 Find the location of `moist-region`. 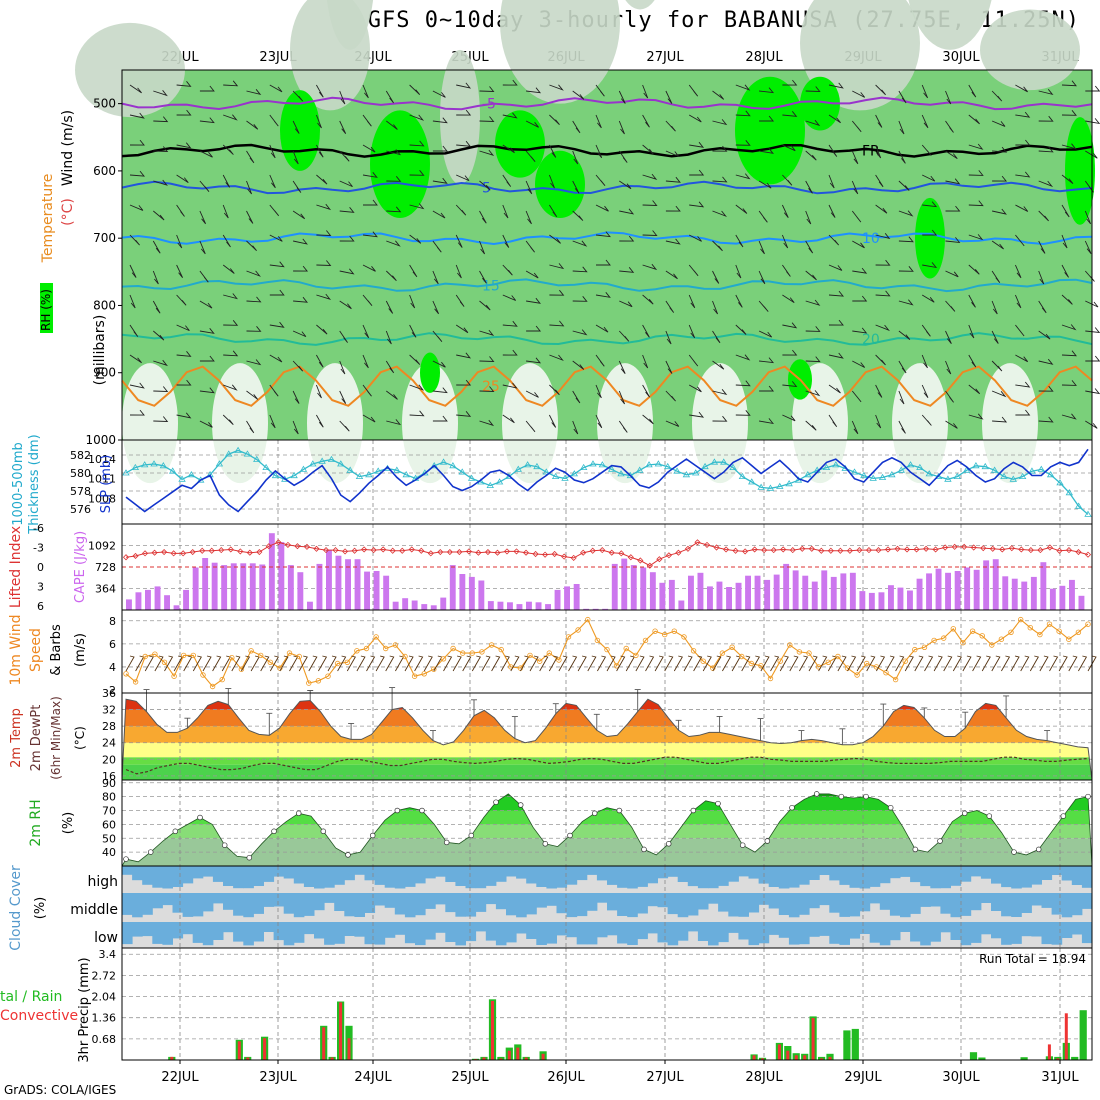

moist-region is located at coordinates (1080, 171).